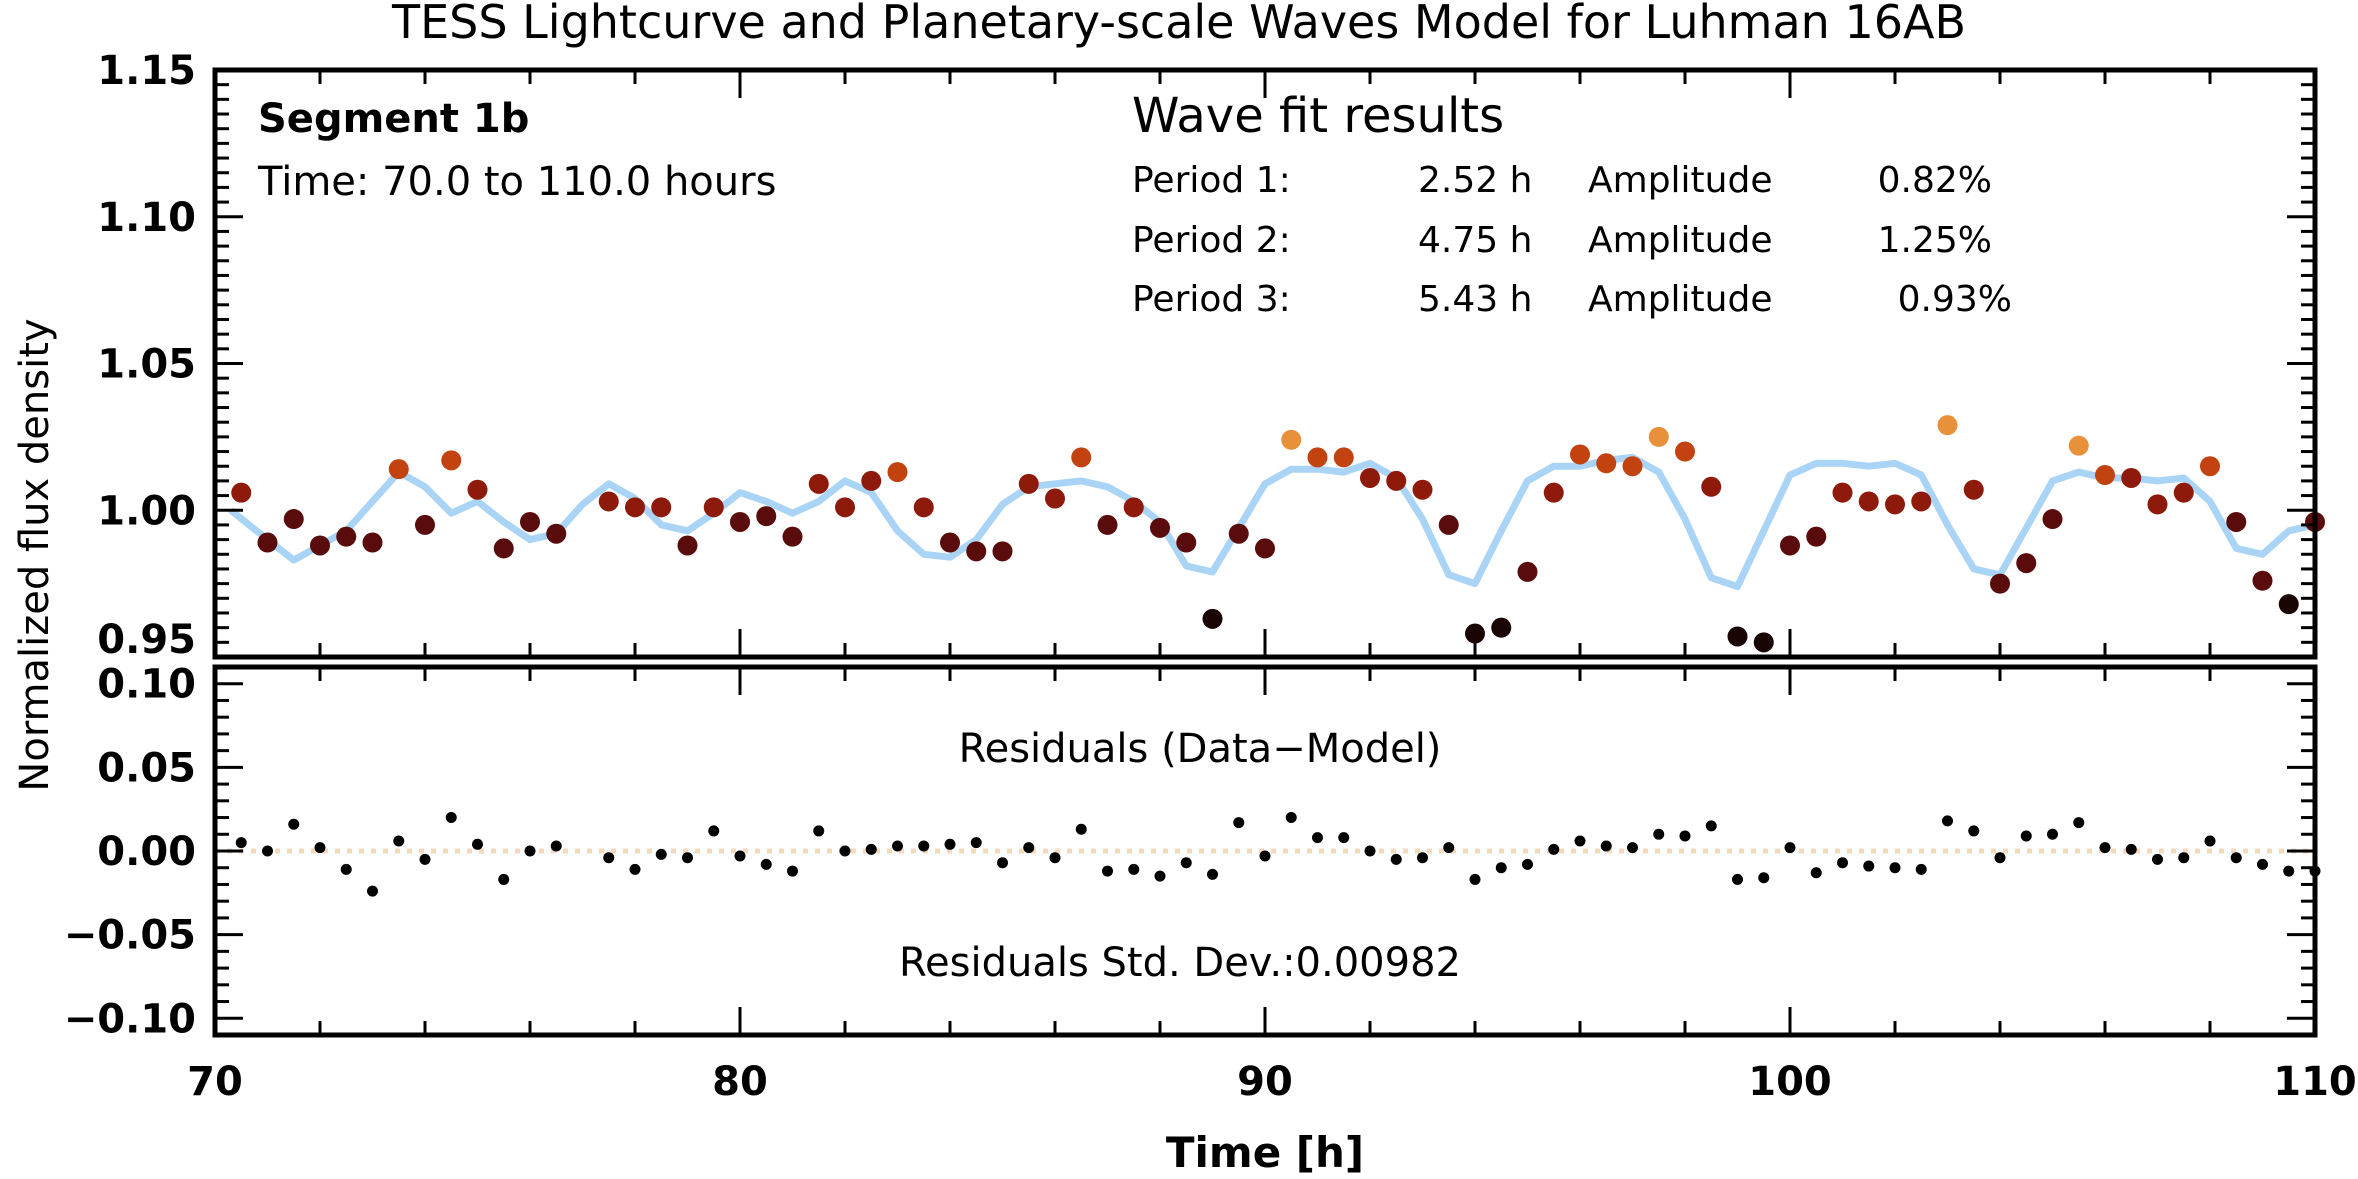 The image size is (2358, 1179). What do you see at coordinates (35, 554) in the screenshot?
I see `y-axis-label: Normalized flux density` at bounding box center [35, 554].